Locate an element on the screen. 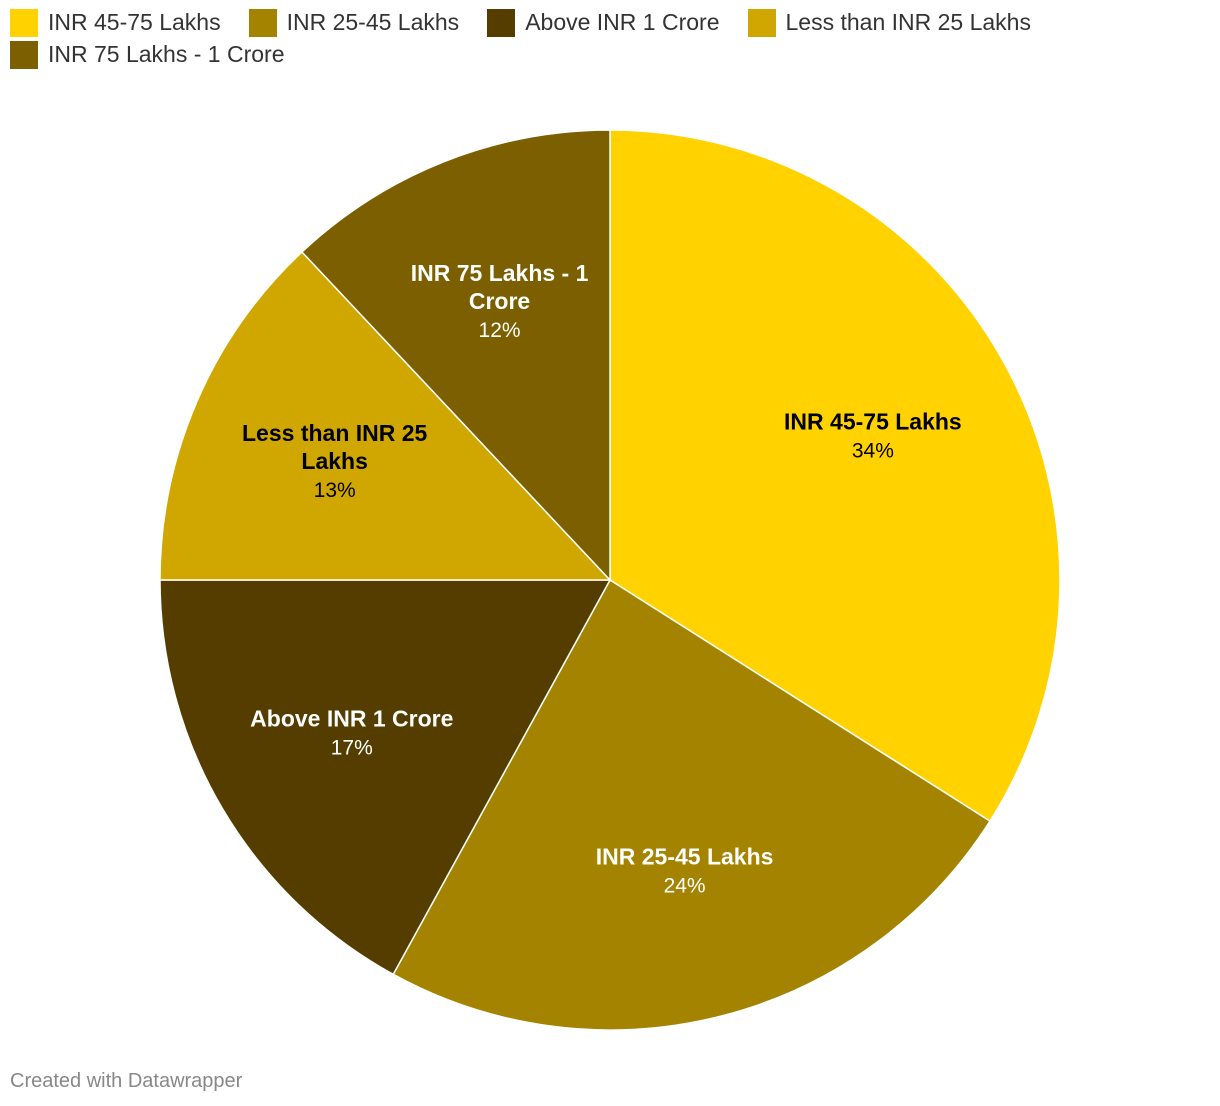  slice-label-name: INR 25-45 Lakhs is located at coordinates (685, 857).